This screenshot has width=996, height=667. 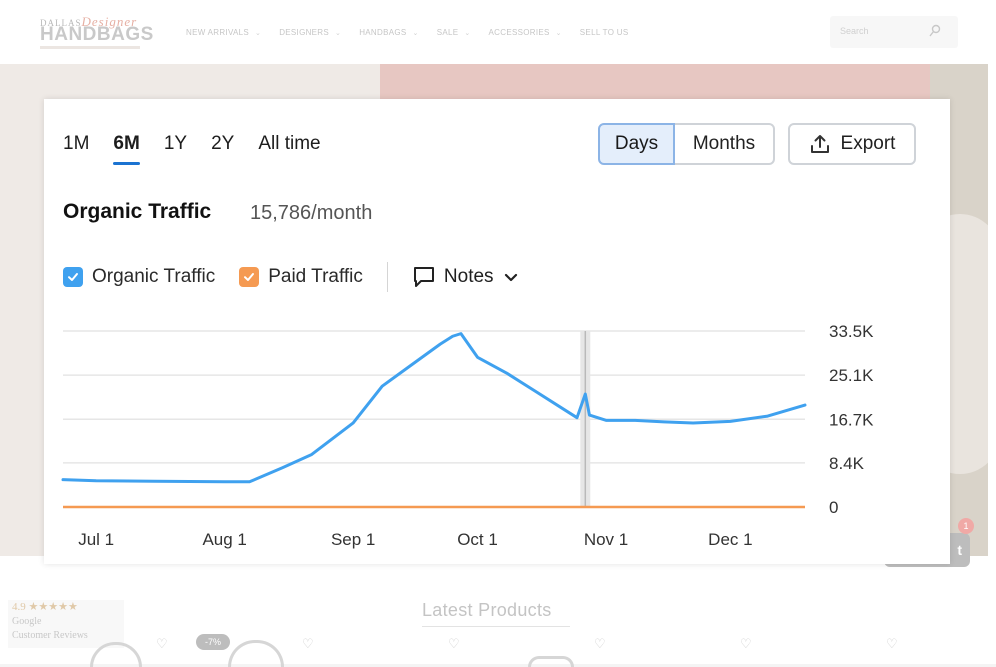 What do you see at coordinates (819, 144) in the screenshot?
I see `upload-icon` at bounding box center [819, 144].